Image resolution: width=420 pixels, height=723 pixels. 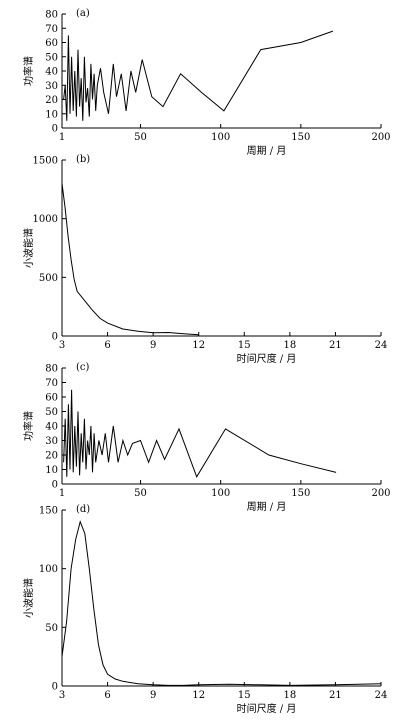 What do you see at coordinates (244, 345) in the screenshot?
I see `panel-2-x-tick-label: 15` at bounding box center [244, 345].